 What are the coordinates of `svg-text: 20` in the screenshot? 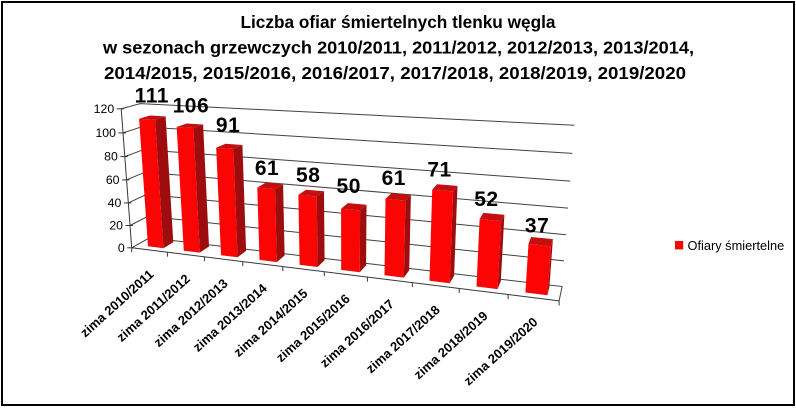 It's located at (116, 226).